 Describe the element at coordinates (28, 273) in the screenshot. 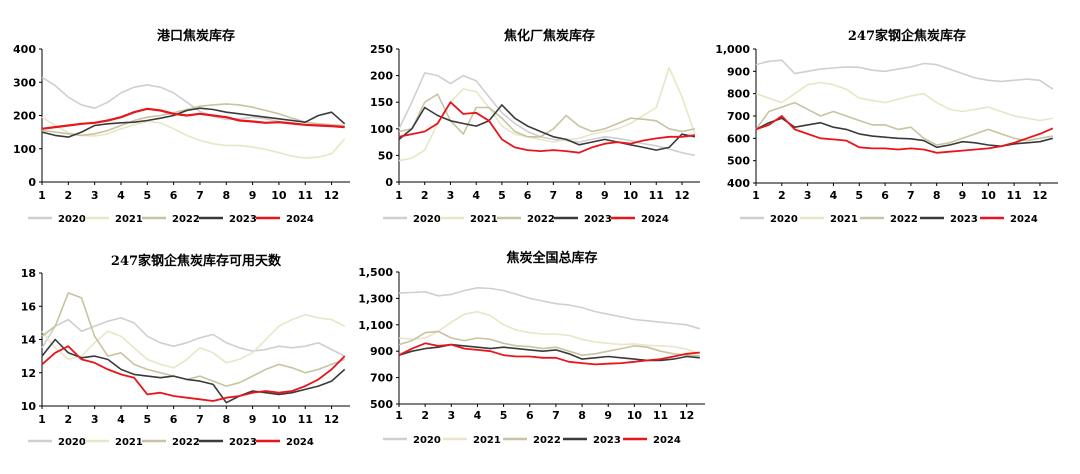

I see `y-tick-label: 18` at that location.